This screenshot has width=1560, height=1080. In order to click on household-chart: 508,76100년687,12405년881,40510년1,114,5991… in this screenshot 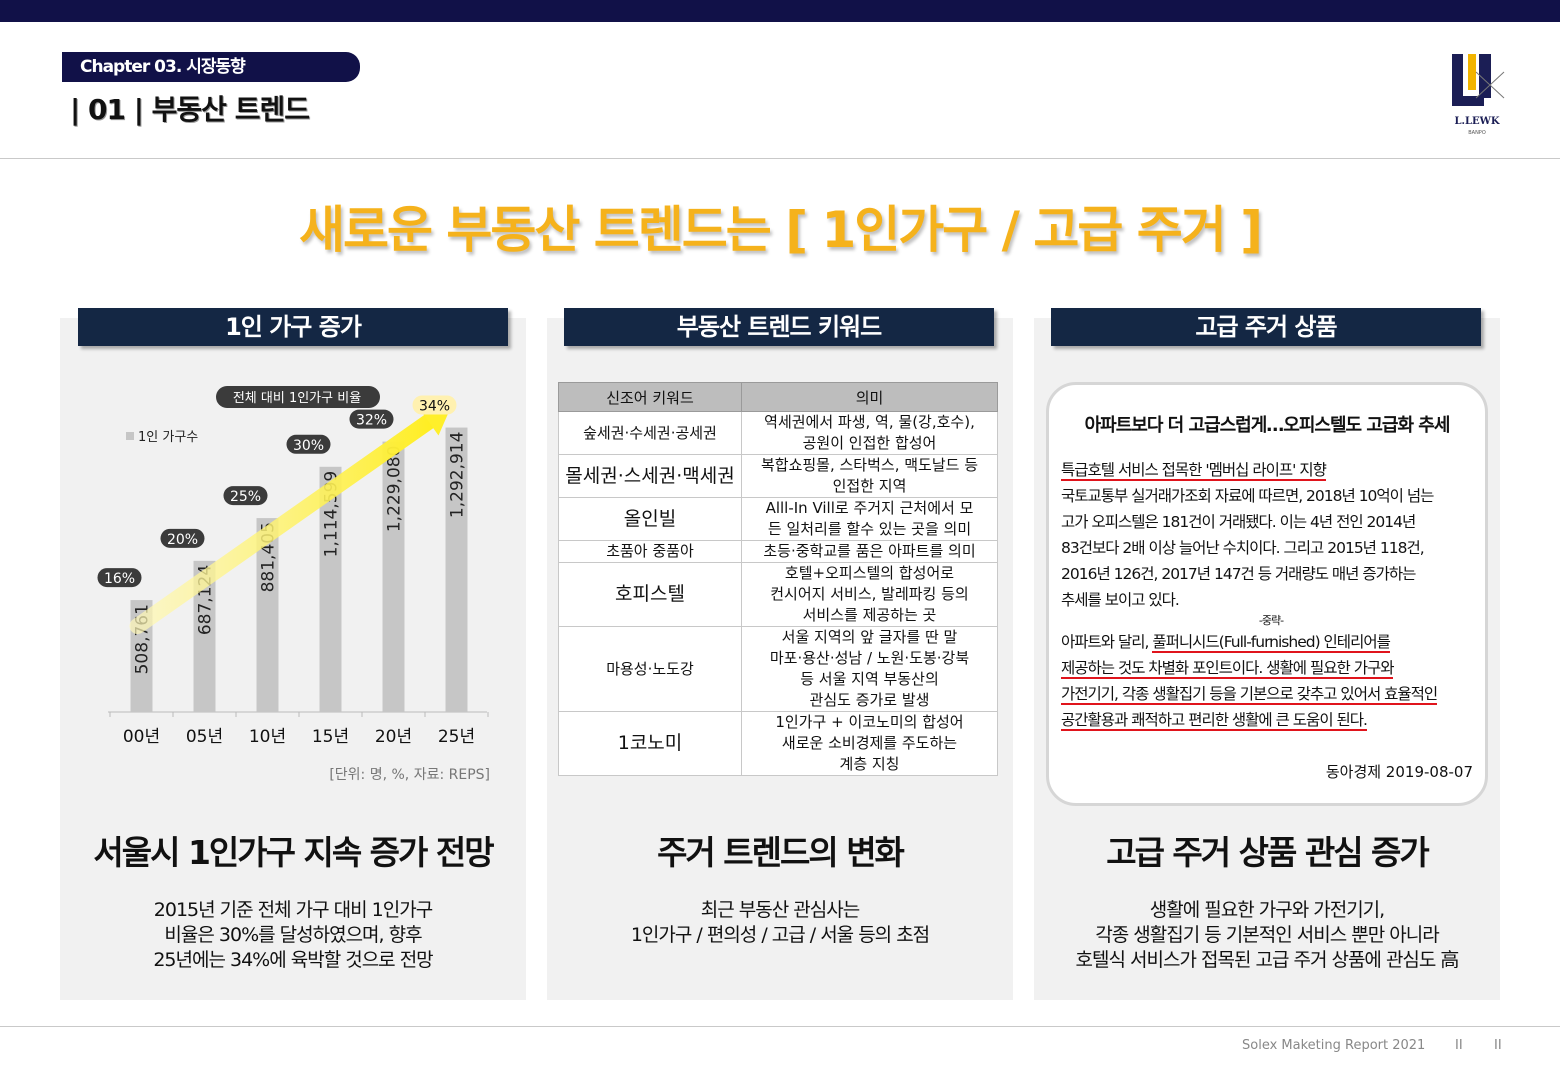, I will do `click(293, 584)`.